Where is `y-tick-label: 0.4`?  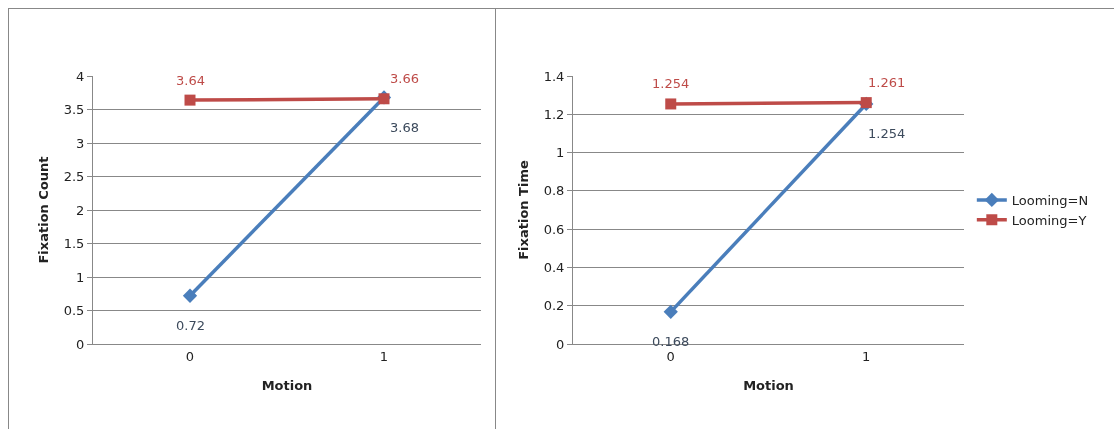 y-tick-label: 0.4 is located at coordinates (554, 267).